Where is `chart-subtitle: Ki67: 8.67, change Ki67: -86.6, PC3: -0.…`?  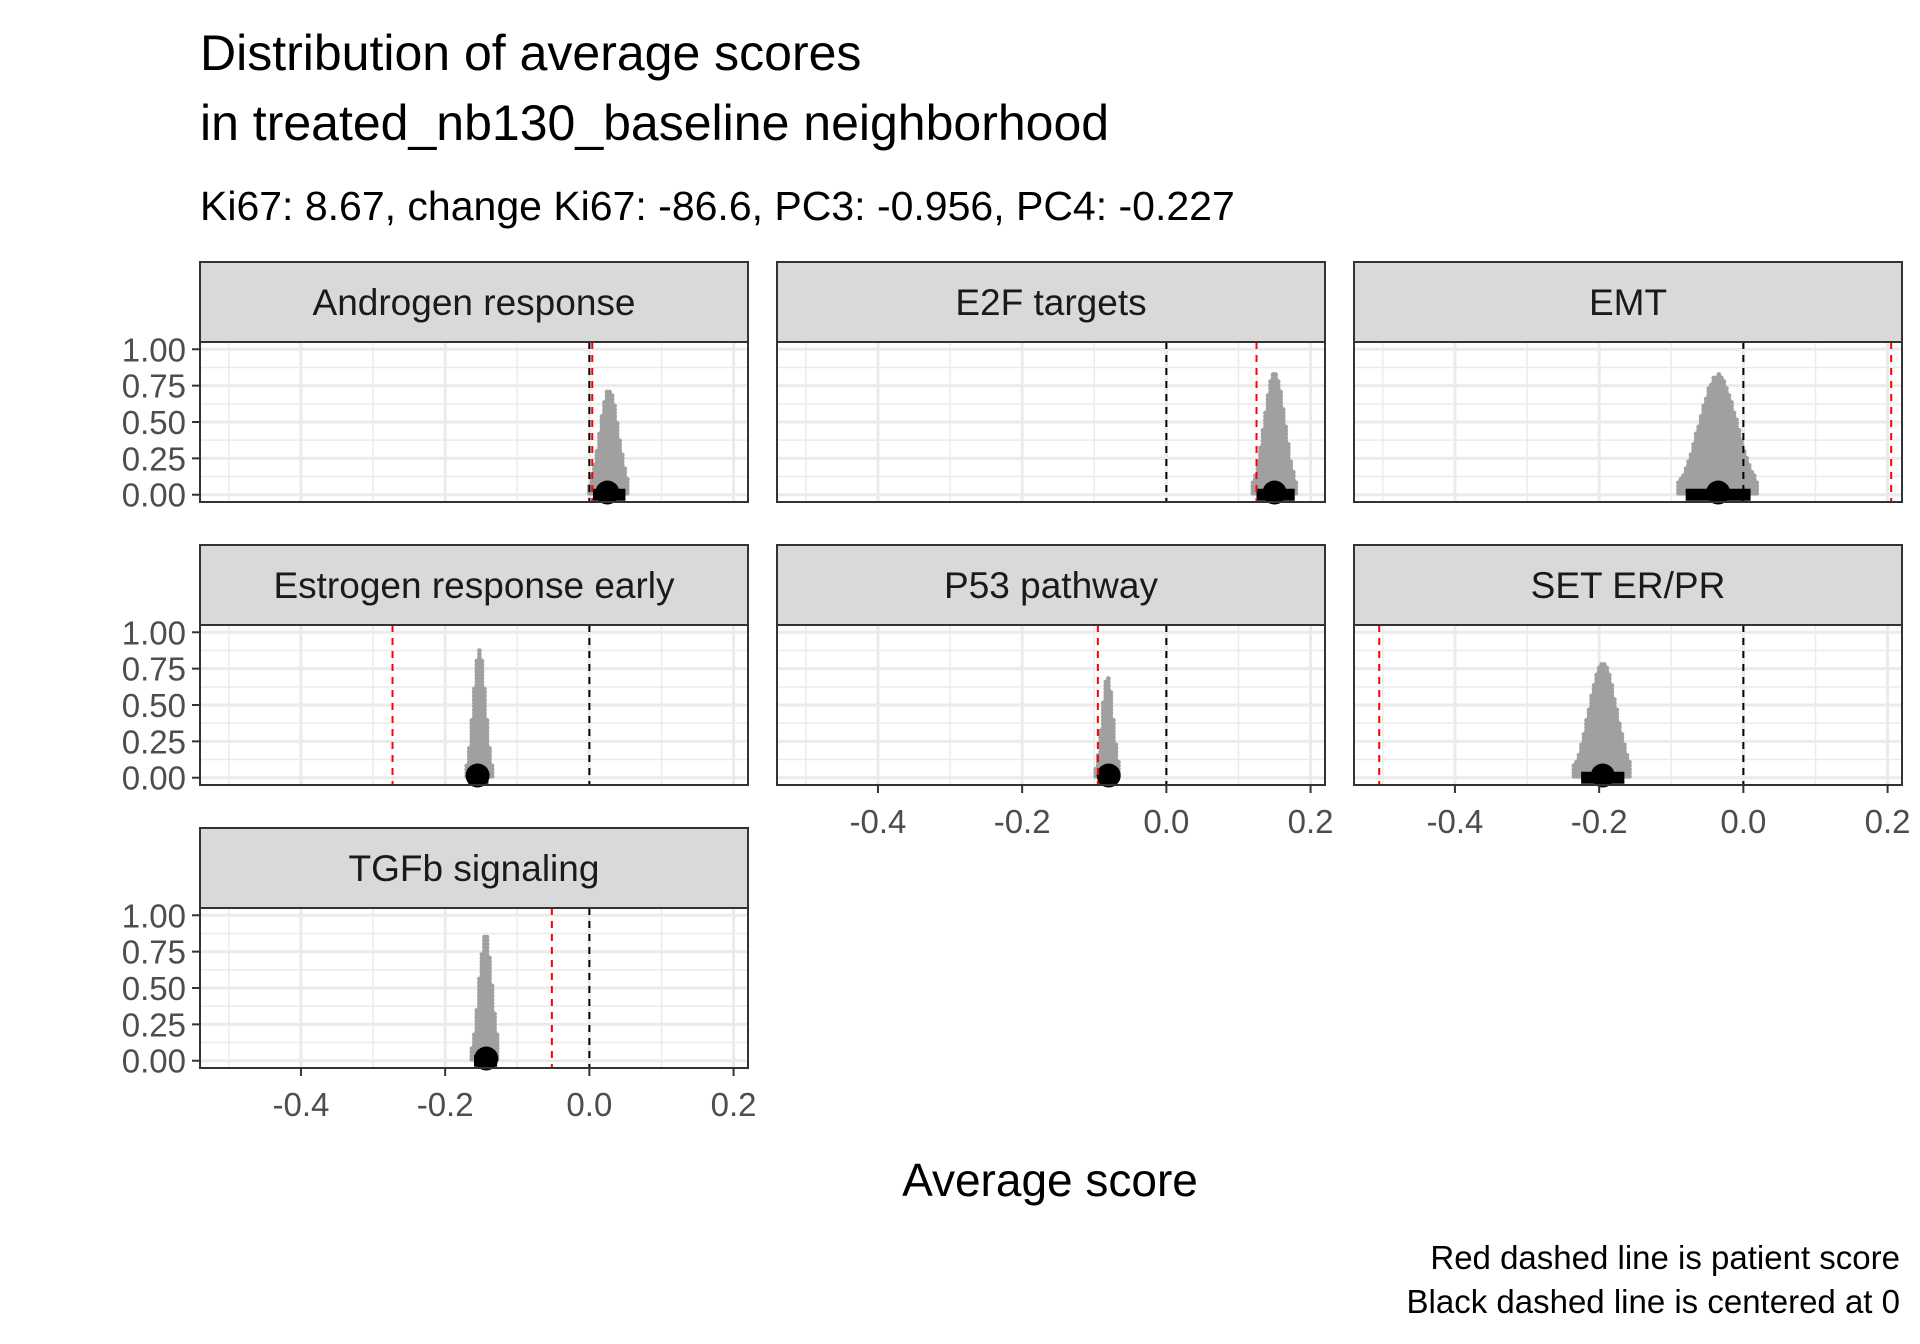 chart-subtitle: Ki67: 8.67, change Ki67: -86.6, PC3: -0.… is located at coordinates (717, 206).